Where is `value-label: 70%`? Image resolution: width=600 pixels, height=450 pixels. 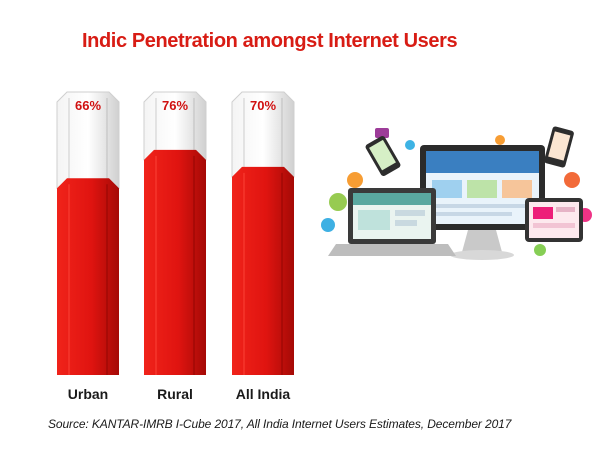 value-label: 70% is located at coordinates (263, 105).